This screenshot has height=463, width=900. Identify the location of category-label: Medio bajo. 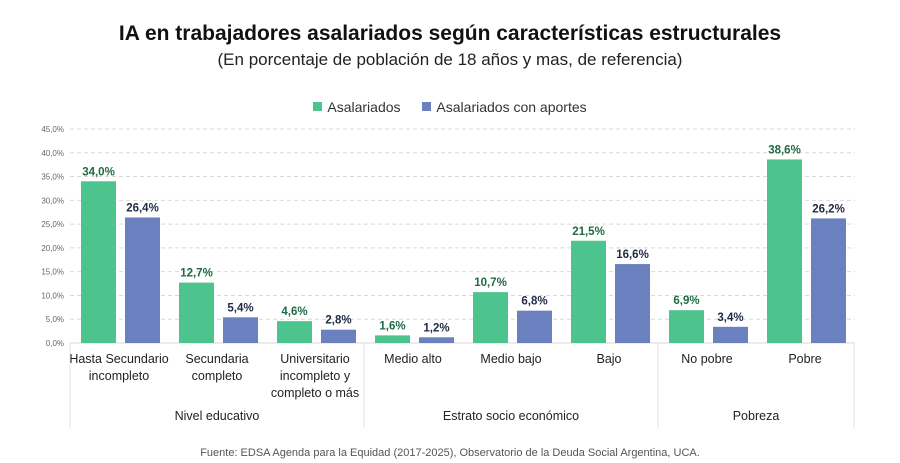
(510, 359).